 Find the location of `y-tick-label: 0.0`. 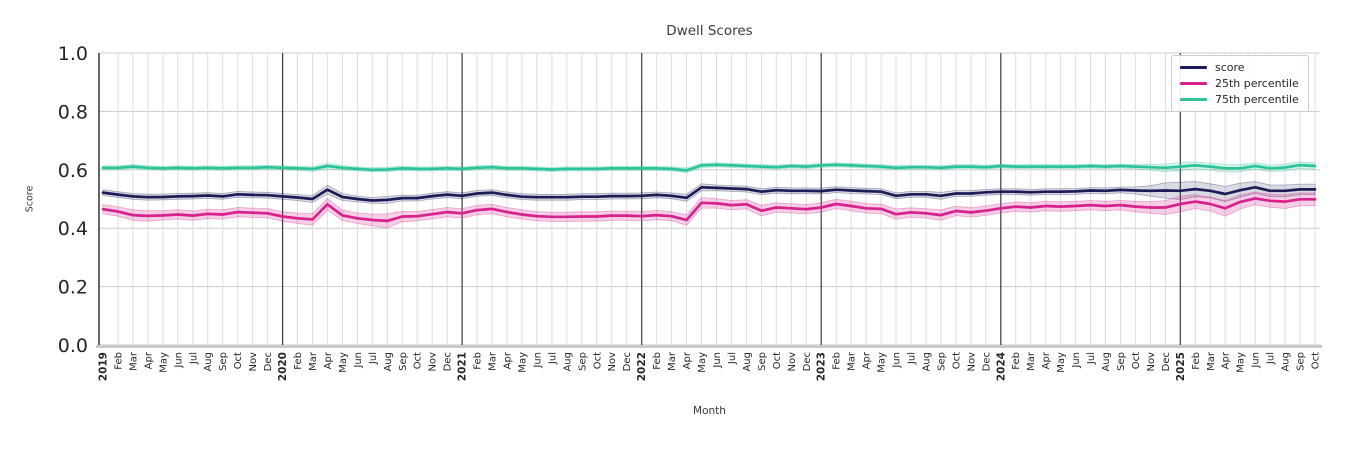

y-tick-label: 0.0 is located at coordinates (73, 346).